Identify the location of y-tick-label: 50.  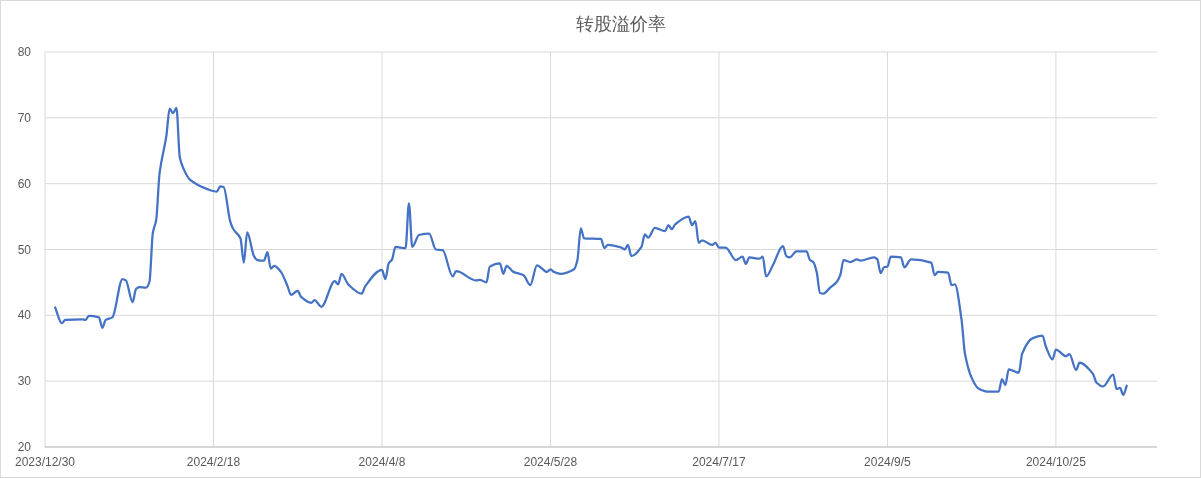
(24, 249).